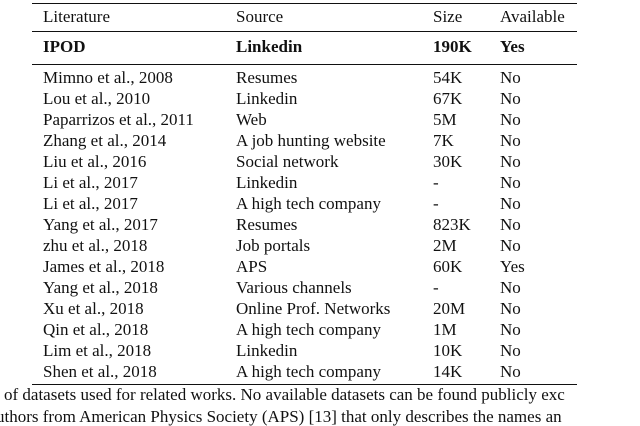  I want to click on highlight-available: Yes, so click(512, 46).